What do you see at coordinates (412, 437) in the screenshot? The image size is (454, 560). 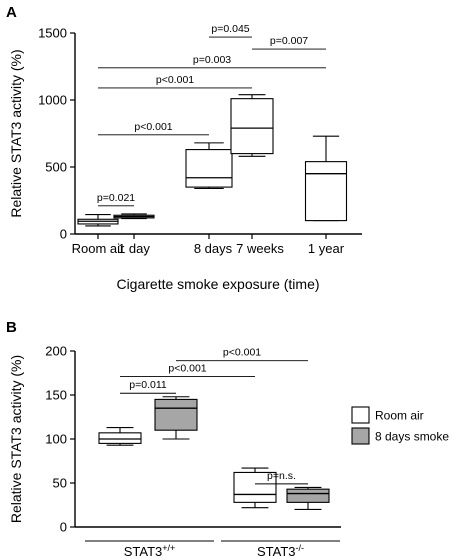 I see `panel-b-legend-label-1: 8 days smoke` at bounding box center [412, 437].